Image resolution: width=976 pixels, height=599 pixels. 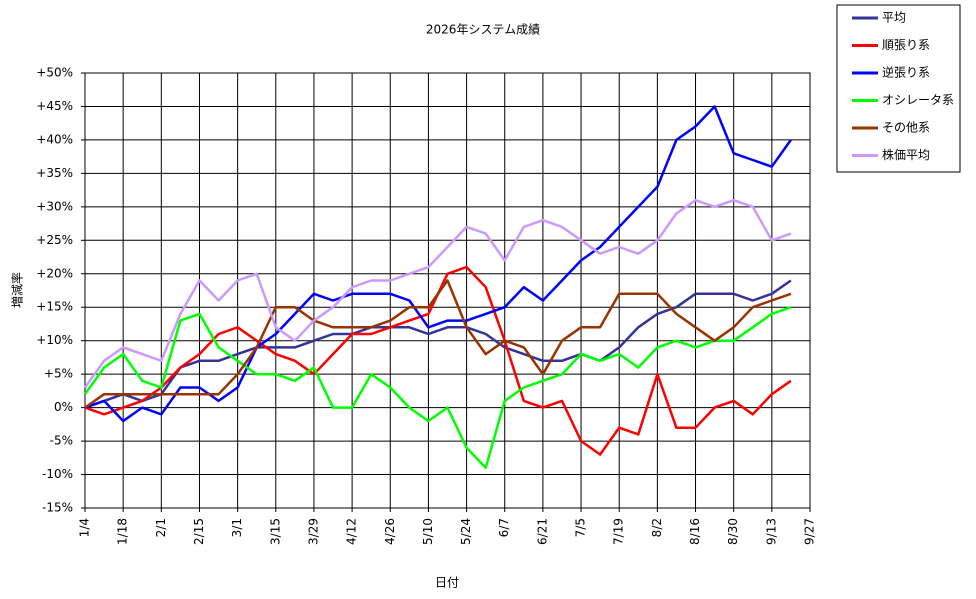 What do you see at coordinates (85, 527) in the screenshot?
I see `x-tick-label: 1/4` at bounding box center [85, 527].